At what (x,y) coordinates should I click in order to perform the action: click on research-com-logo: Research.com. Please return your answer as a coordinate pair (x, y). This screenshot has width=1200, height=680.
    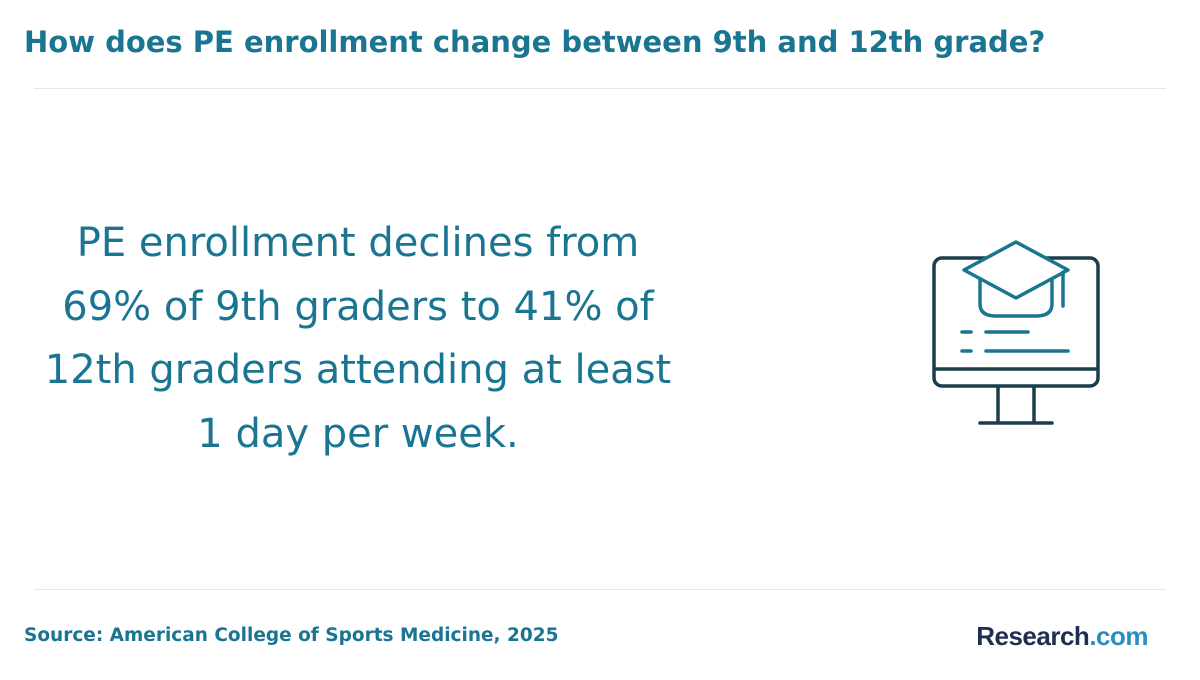
    Looking at the image, I should click on (1062, 636).